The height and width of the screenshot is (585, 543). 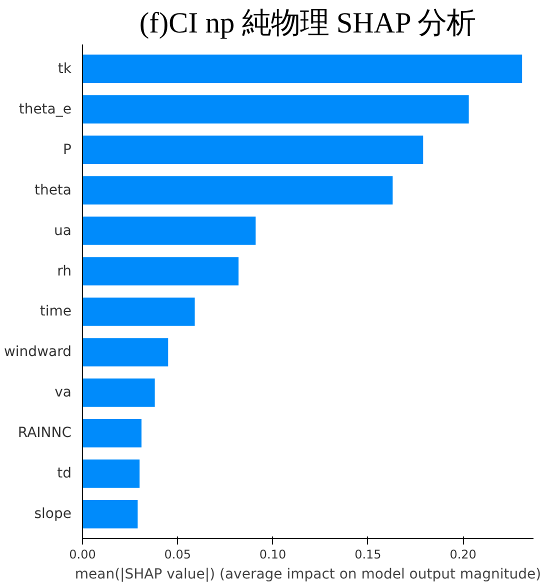 I want to click on y-tick-label: RAINNC, so click(x=45, y=433).